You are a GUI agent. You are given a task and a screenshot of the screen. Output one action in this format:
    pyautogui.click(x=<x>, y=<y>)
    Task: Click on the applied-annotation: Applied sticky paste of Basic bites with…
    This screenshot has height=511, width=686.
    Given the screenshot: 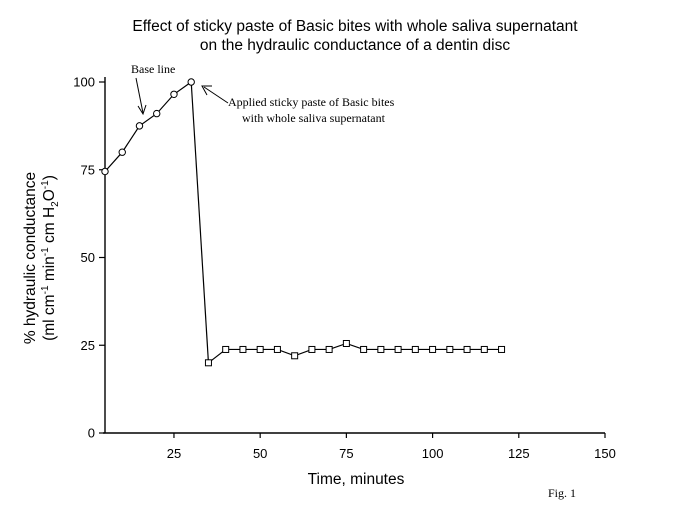 What is the action you would take?
    pyautogui.click(x=298, y=105)
    